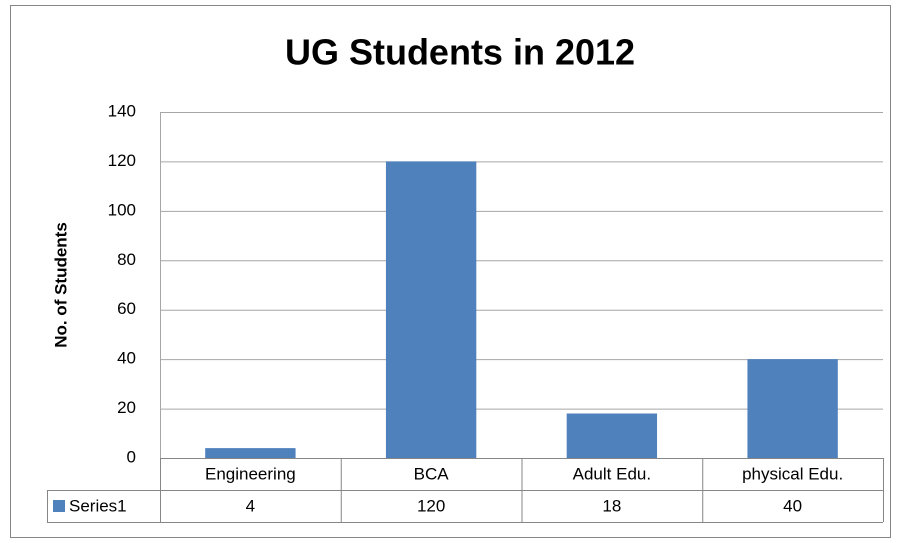  Describe the element at coordinates (60, 285) in the screenshot. I see `y-axis-title: No. of Students` at that location.